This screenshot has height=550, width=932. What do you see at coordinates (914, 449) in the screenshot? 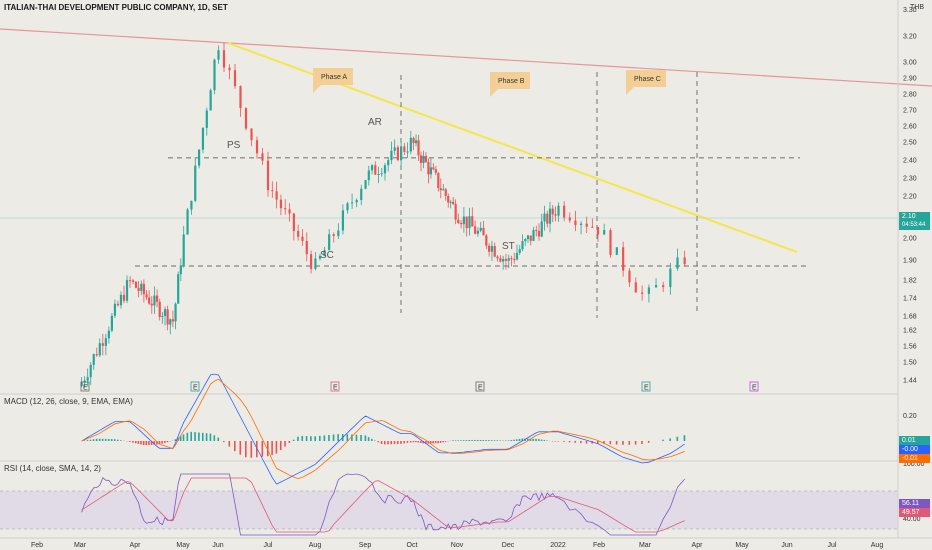
I see `macd-line-tag: -0.00` at bounding box center [914, 449].